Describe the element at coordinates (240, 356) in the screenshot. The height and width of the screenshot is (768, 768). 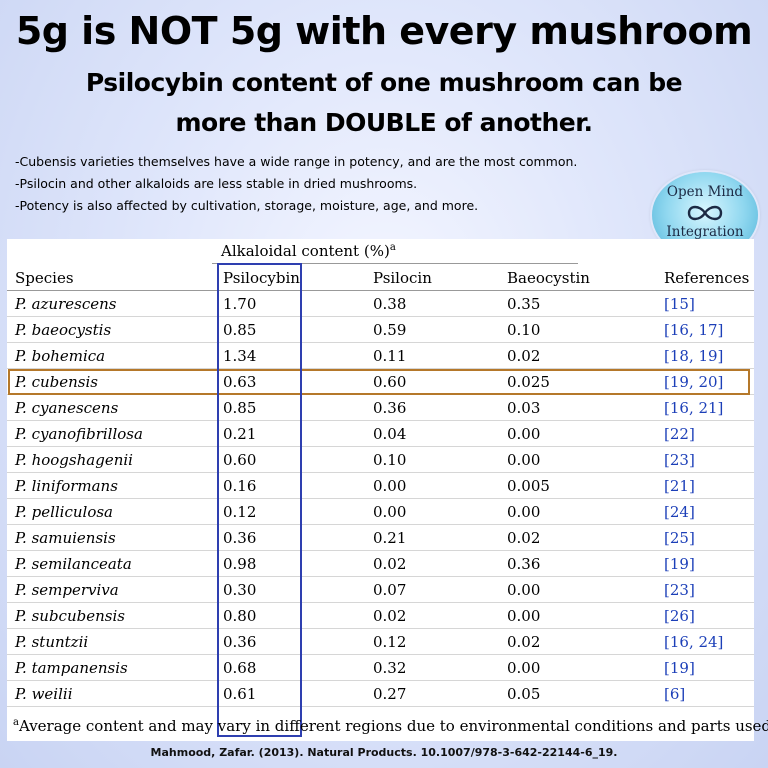
I see `cell-psilocybin: 1.34` at that location.